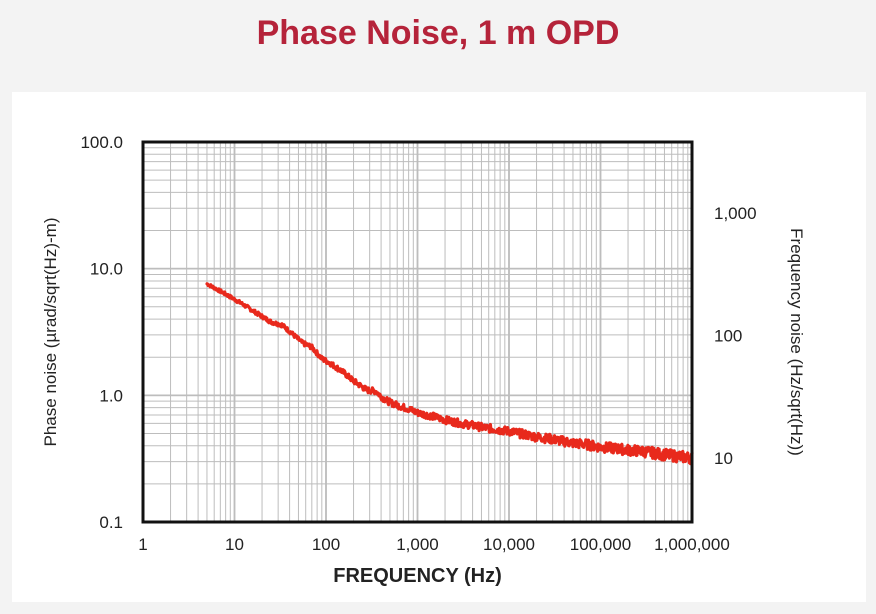 This screenshot has width=876, height=614. I want to click on y-tick-label: 0.1, so click(111, 522).